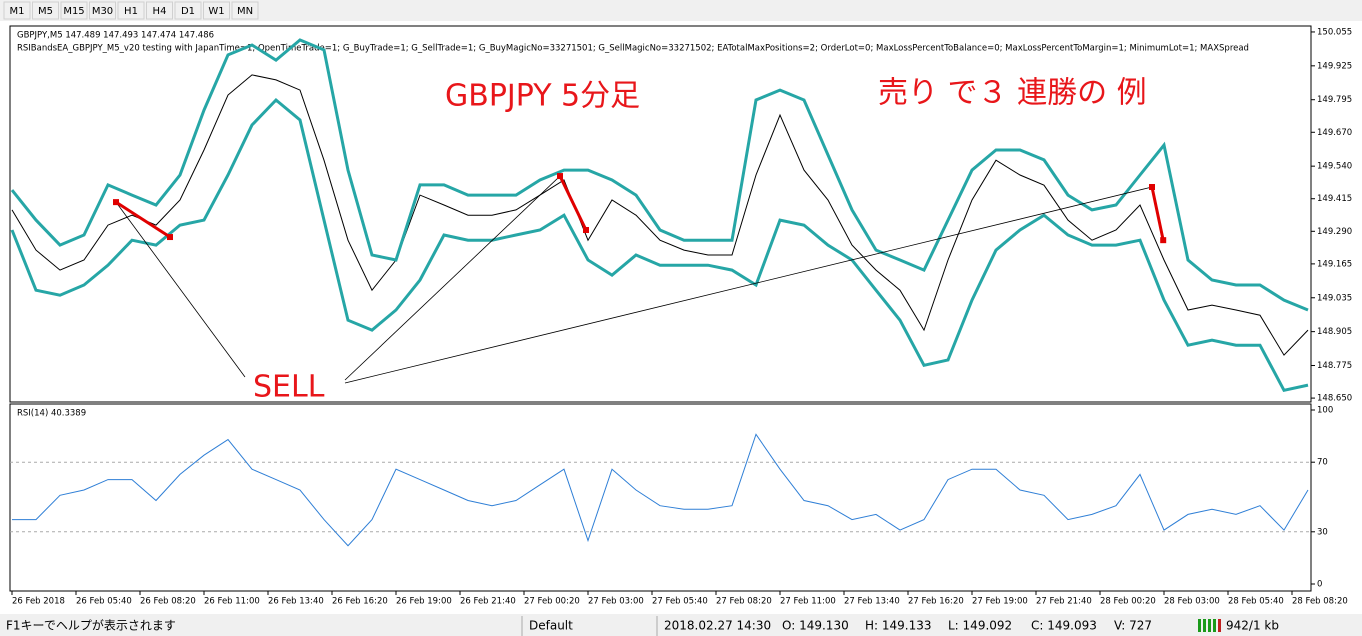 This screenshot has height=636, width=1362. What do you see at coordinates (360, 602) in the screenshot?
I see `x-tick-label: 26 Feb 16:20` at bounding box center [360, 602].